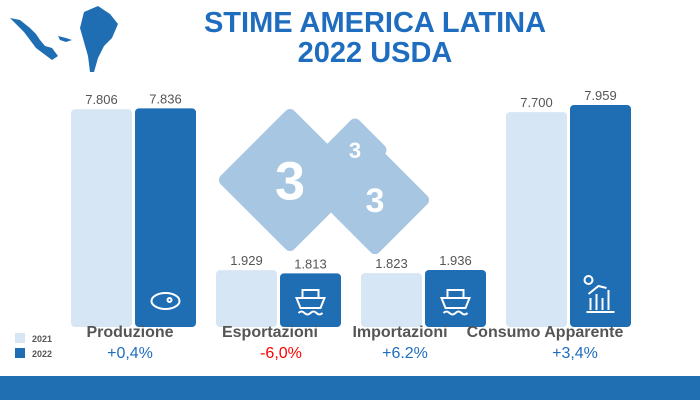 This screenshot has width=700, height=400. I want to click on value-label: 1.929, so click(246, 260).